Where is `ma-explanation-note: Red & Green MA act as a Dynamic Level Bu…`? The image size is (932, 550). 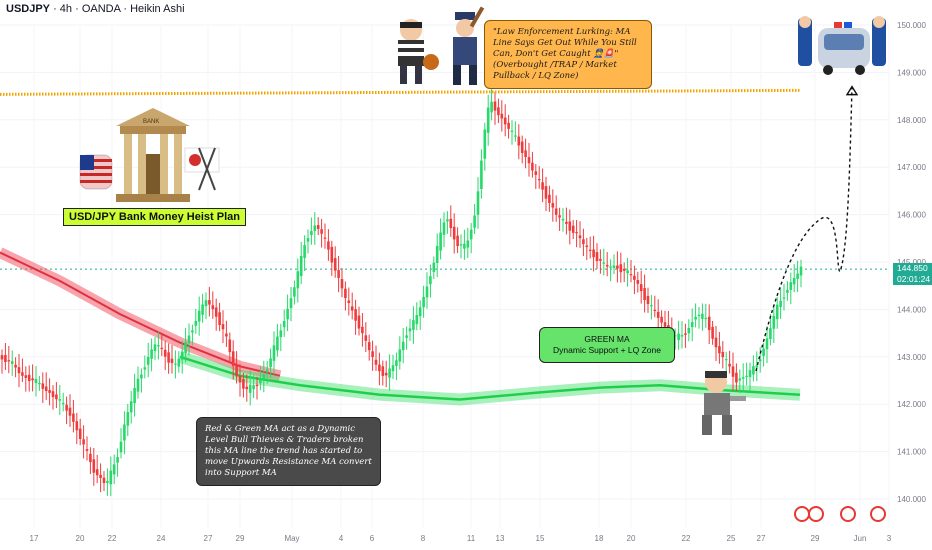 ma-explanation-note: Red & Green MA act as a Dynamic Level Bu… is located at coordinates (288, 451).